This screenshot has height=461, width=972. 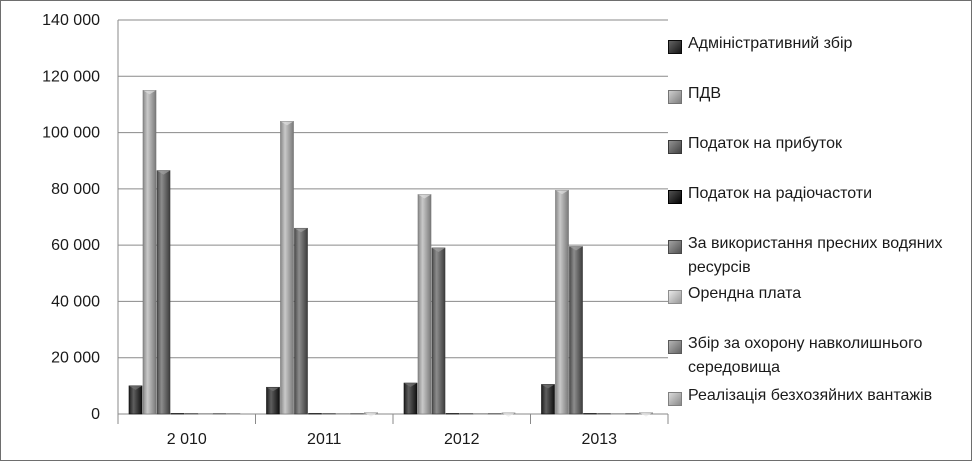 I want to click on legend-item: Адміністративний збір, so click(x=813, y=45).